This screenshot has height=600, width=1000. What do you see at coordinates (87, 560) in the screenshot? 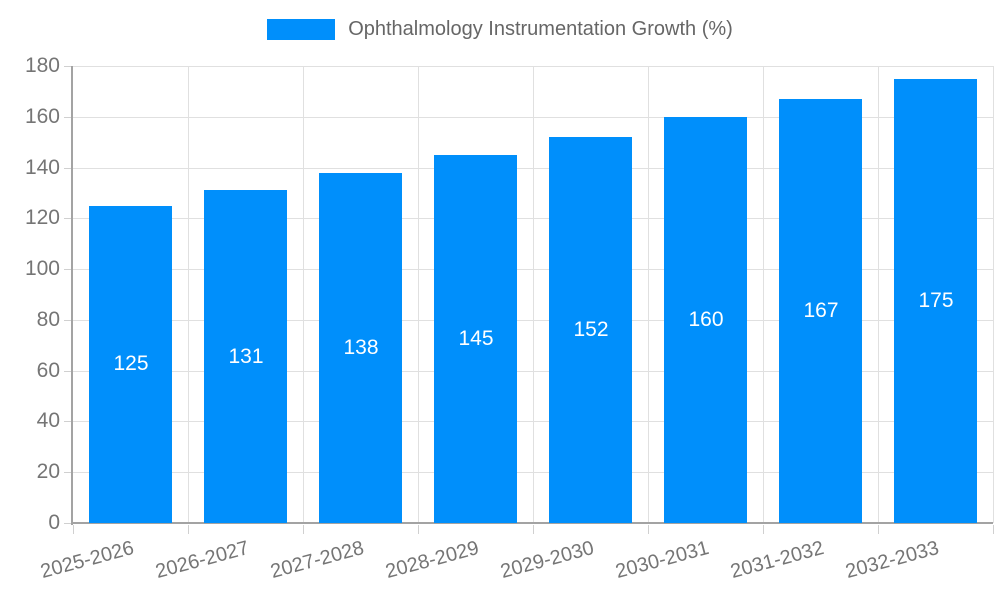
I see `x-axis-label: 2025-2026` at bounding box center [87, 560].